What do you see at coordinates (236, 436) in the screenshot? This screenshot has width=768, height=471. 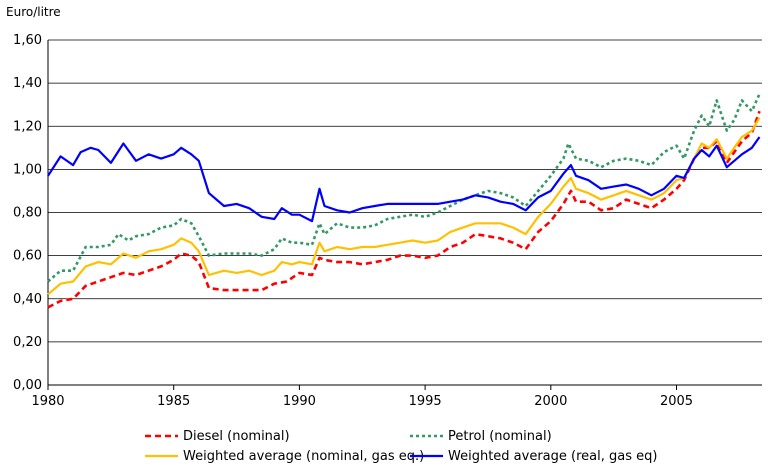 I see `legend-label-0: Diesel (nominal)` at bounding box center [236, 436].